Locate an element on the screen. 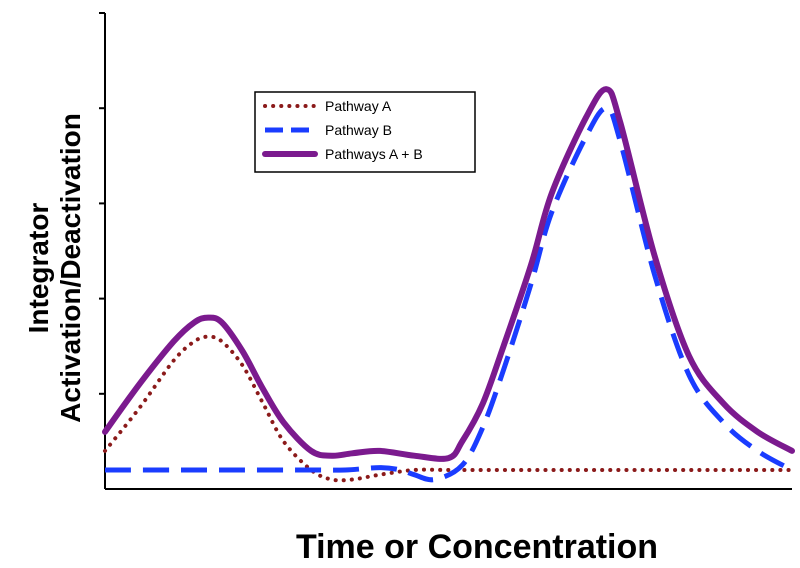  legend-label-1: Pathway B is located at coordinates (358, 130).